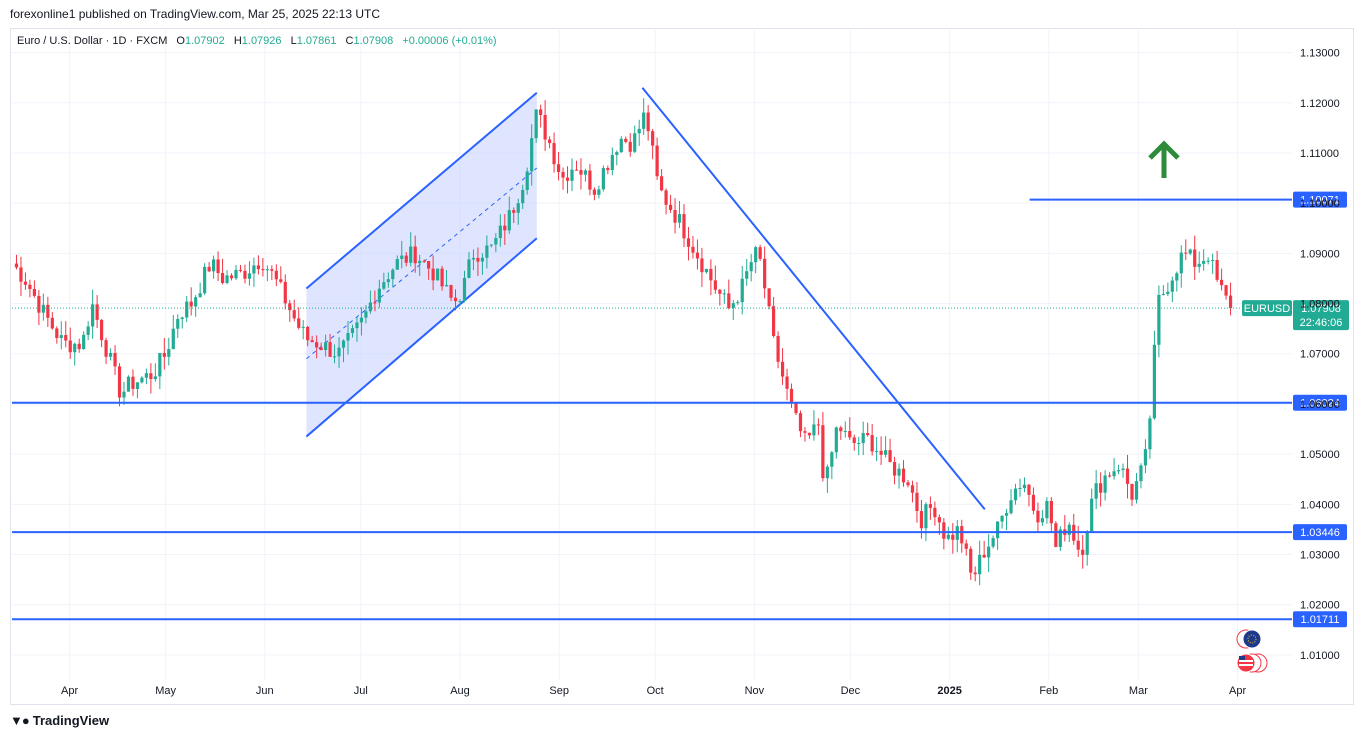 The width and height of the screenshot is (1364, 740). I want to click on price-tick-label: 1.04000, so click(1320, 505).